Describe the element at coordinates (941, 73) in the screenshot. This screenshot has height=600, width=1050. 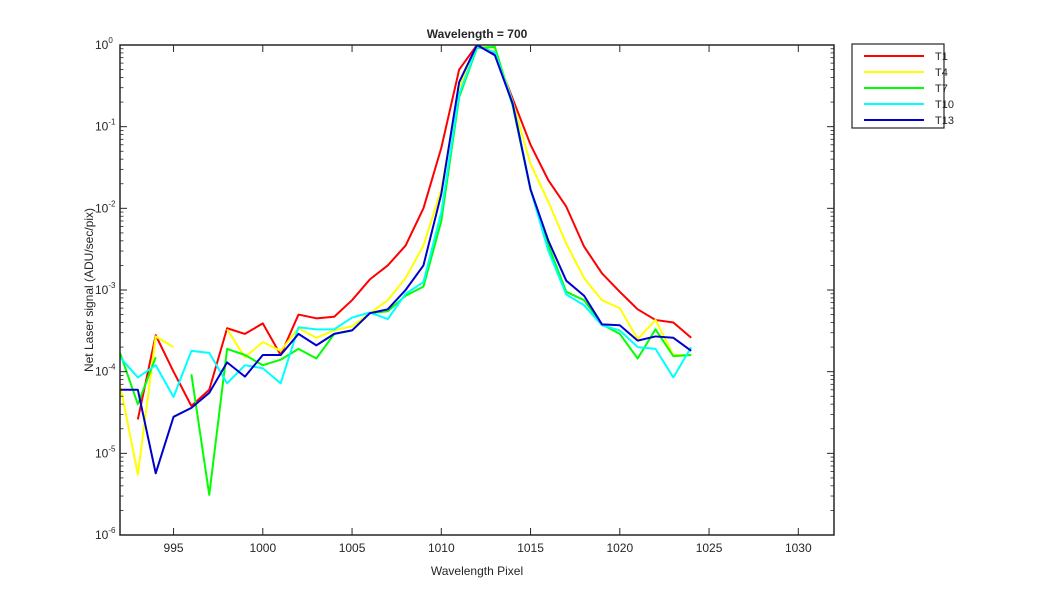
I see `legend-label-t4: T4` at that location.